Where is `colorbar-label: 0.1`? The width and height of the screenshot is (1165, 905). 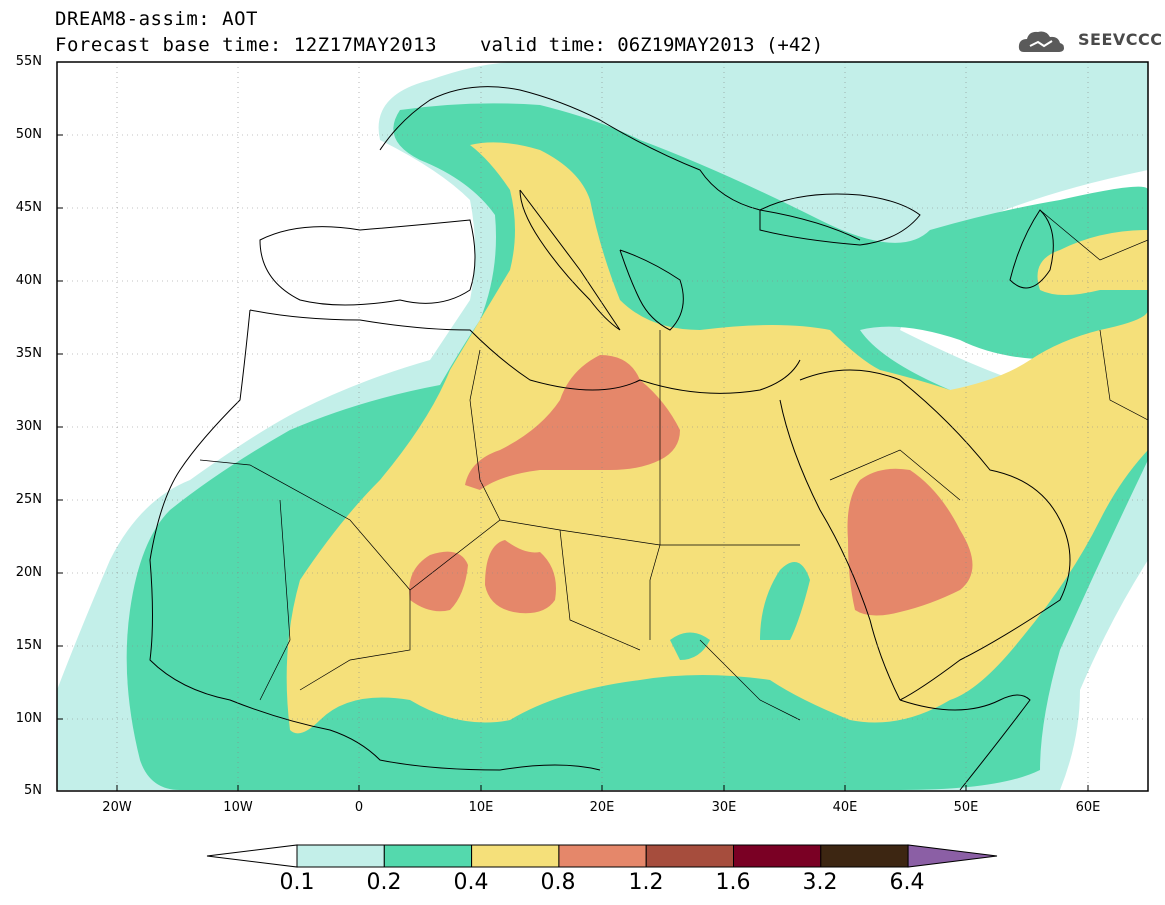 colorbar-label: 0.1 is located at coordinates (297, 882).